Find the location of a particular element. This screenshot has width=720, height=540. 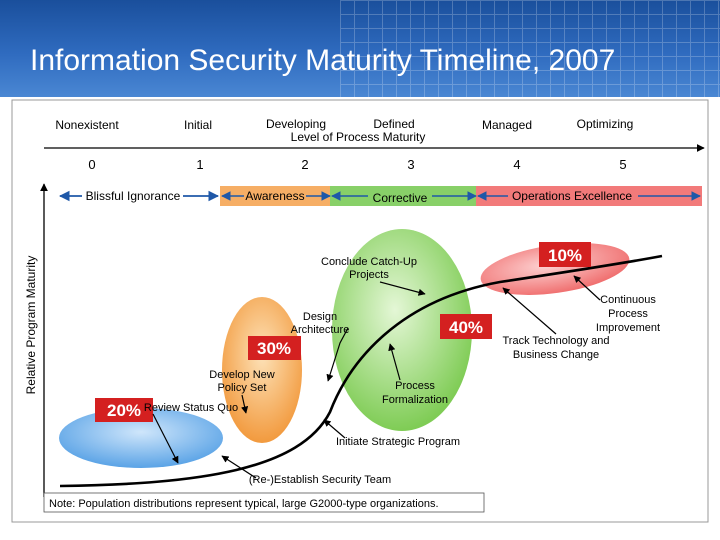

annotation-continuous-line1: Continuous is located at coordinates (628, 300).